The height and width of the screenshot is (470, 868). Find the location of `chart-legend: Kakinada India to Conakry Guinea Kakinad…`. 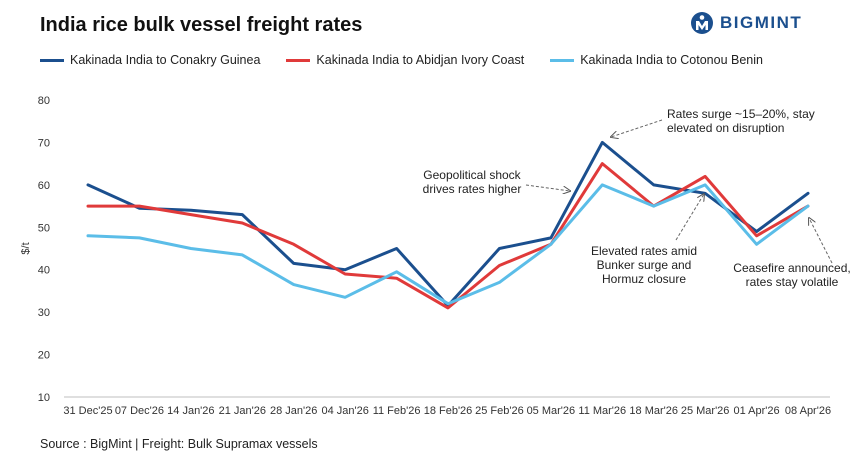

chart-legend: Kakinada India to Conakry Guinea Kakinad… is located at coordinates (414, 60).